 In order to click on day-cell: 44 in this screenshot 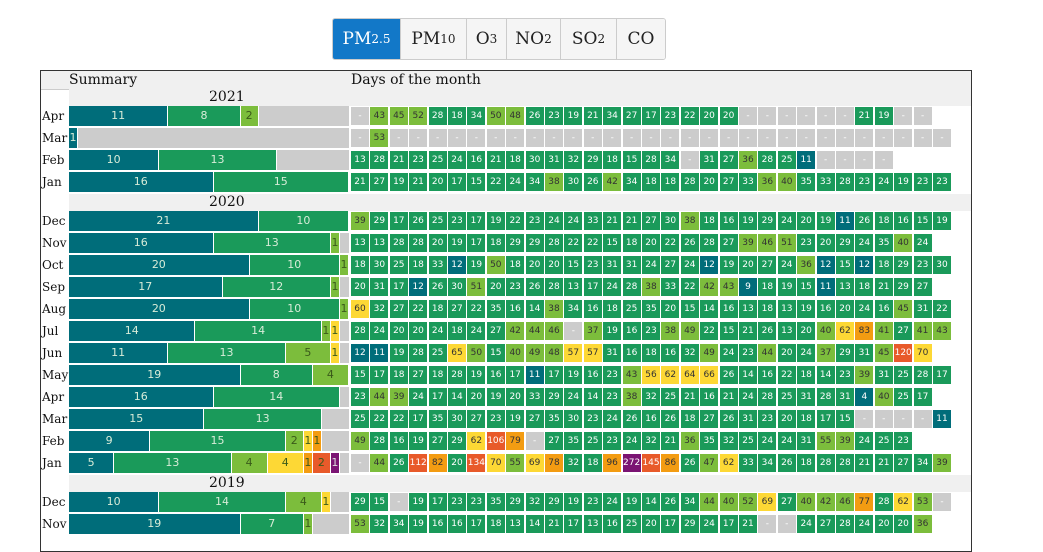, I will do `click(379, 463)`.